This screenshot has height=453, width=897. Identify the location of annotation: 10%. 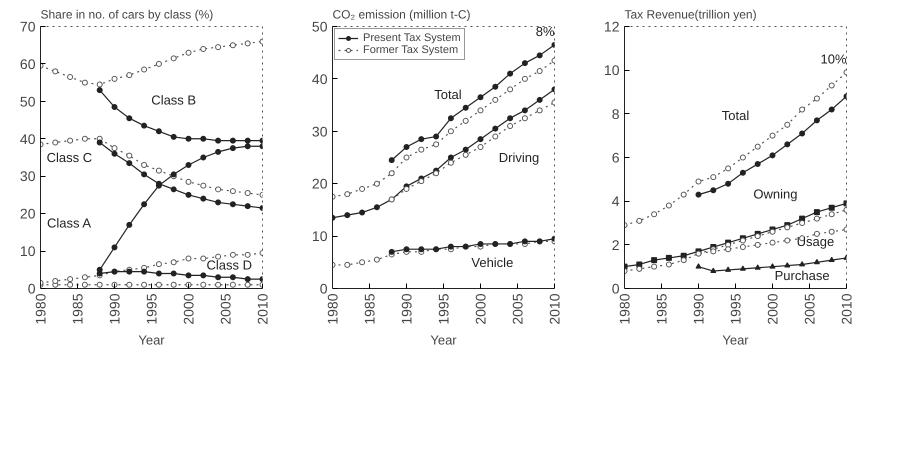
(833, 58).